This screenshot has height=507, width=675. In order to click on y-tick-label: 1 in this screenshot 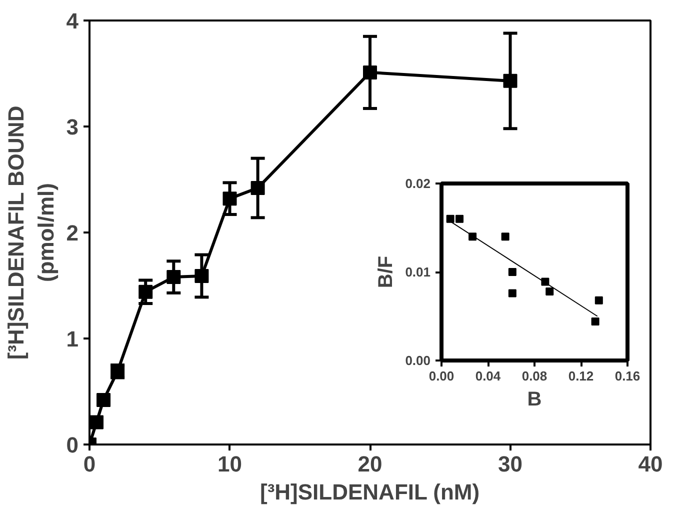, I will do `click(72, 339)`.